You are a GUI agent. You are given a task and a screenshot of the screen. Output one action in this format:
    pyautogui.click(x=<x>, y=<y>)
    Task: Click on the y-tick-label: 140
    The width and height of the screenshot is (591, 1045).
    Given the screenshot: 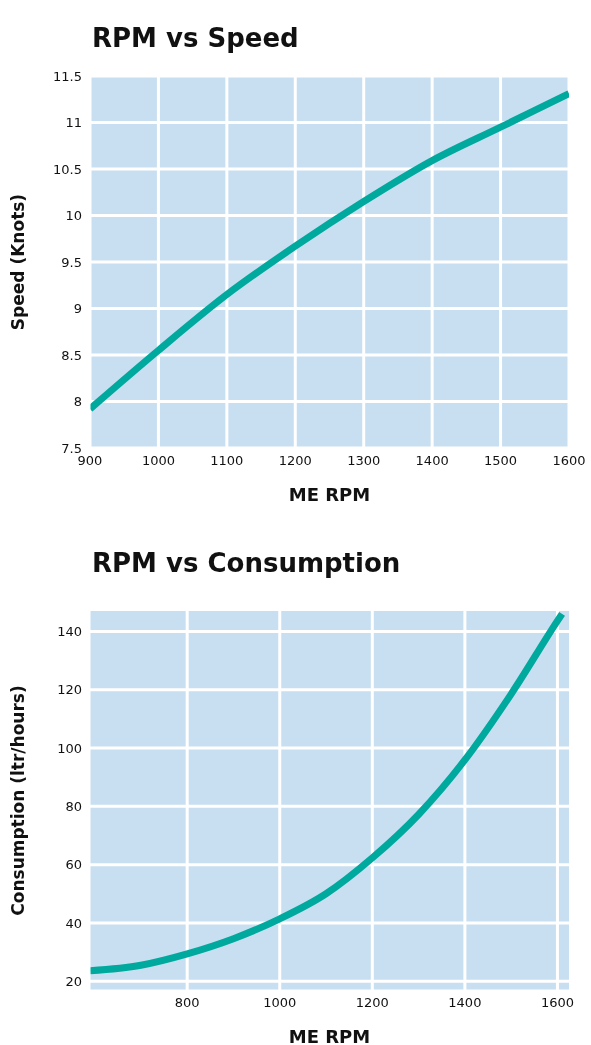 What is the action you would take?
    pyautogui.click(x=69, y=632)
    